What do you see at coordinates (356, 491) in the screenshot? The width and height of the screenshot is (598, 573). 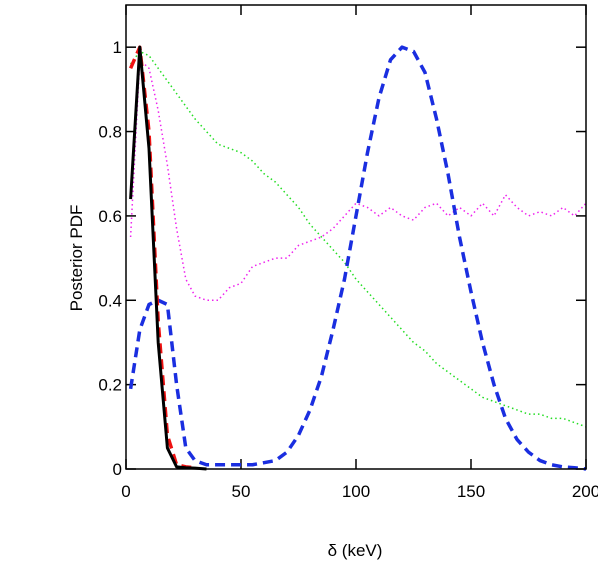 I see `x-tick-label: 100` at bounding box center [356, 491].